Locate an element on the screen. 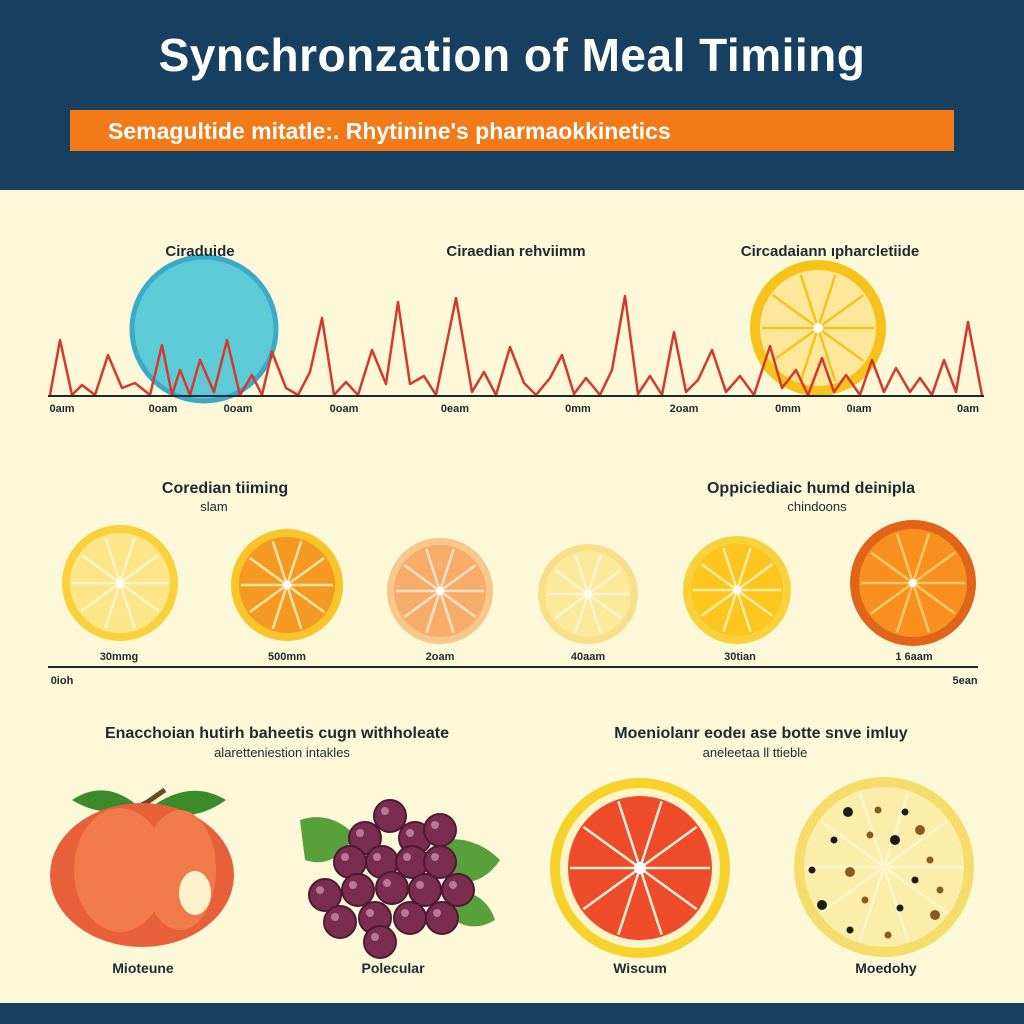  circadian-rhythm-line is located at coordinates (516, 345).